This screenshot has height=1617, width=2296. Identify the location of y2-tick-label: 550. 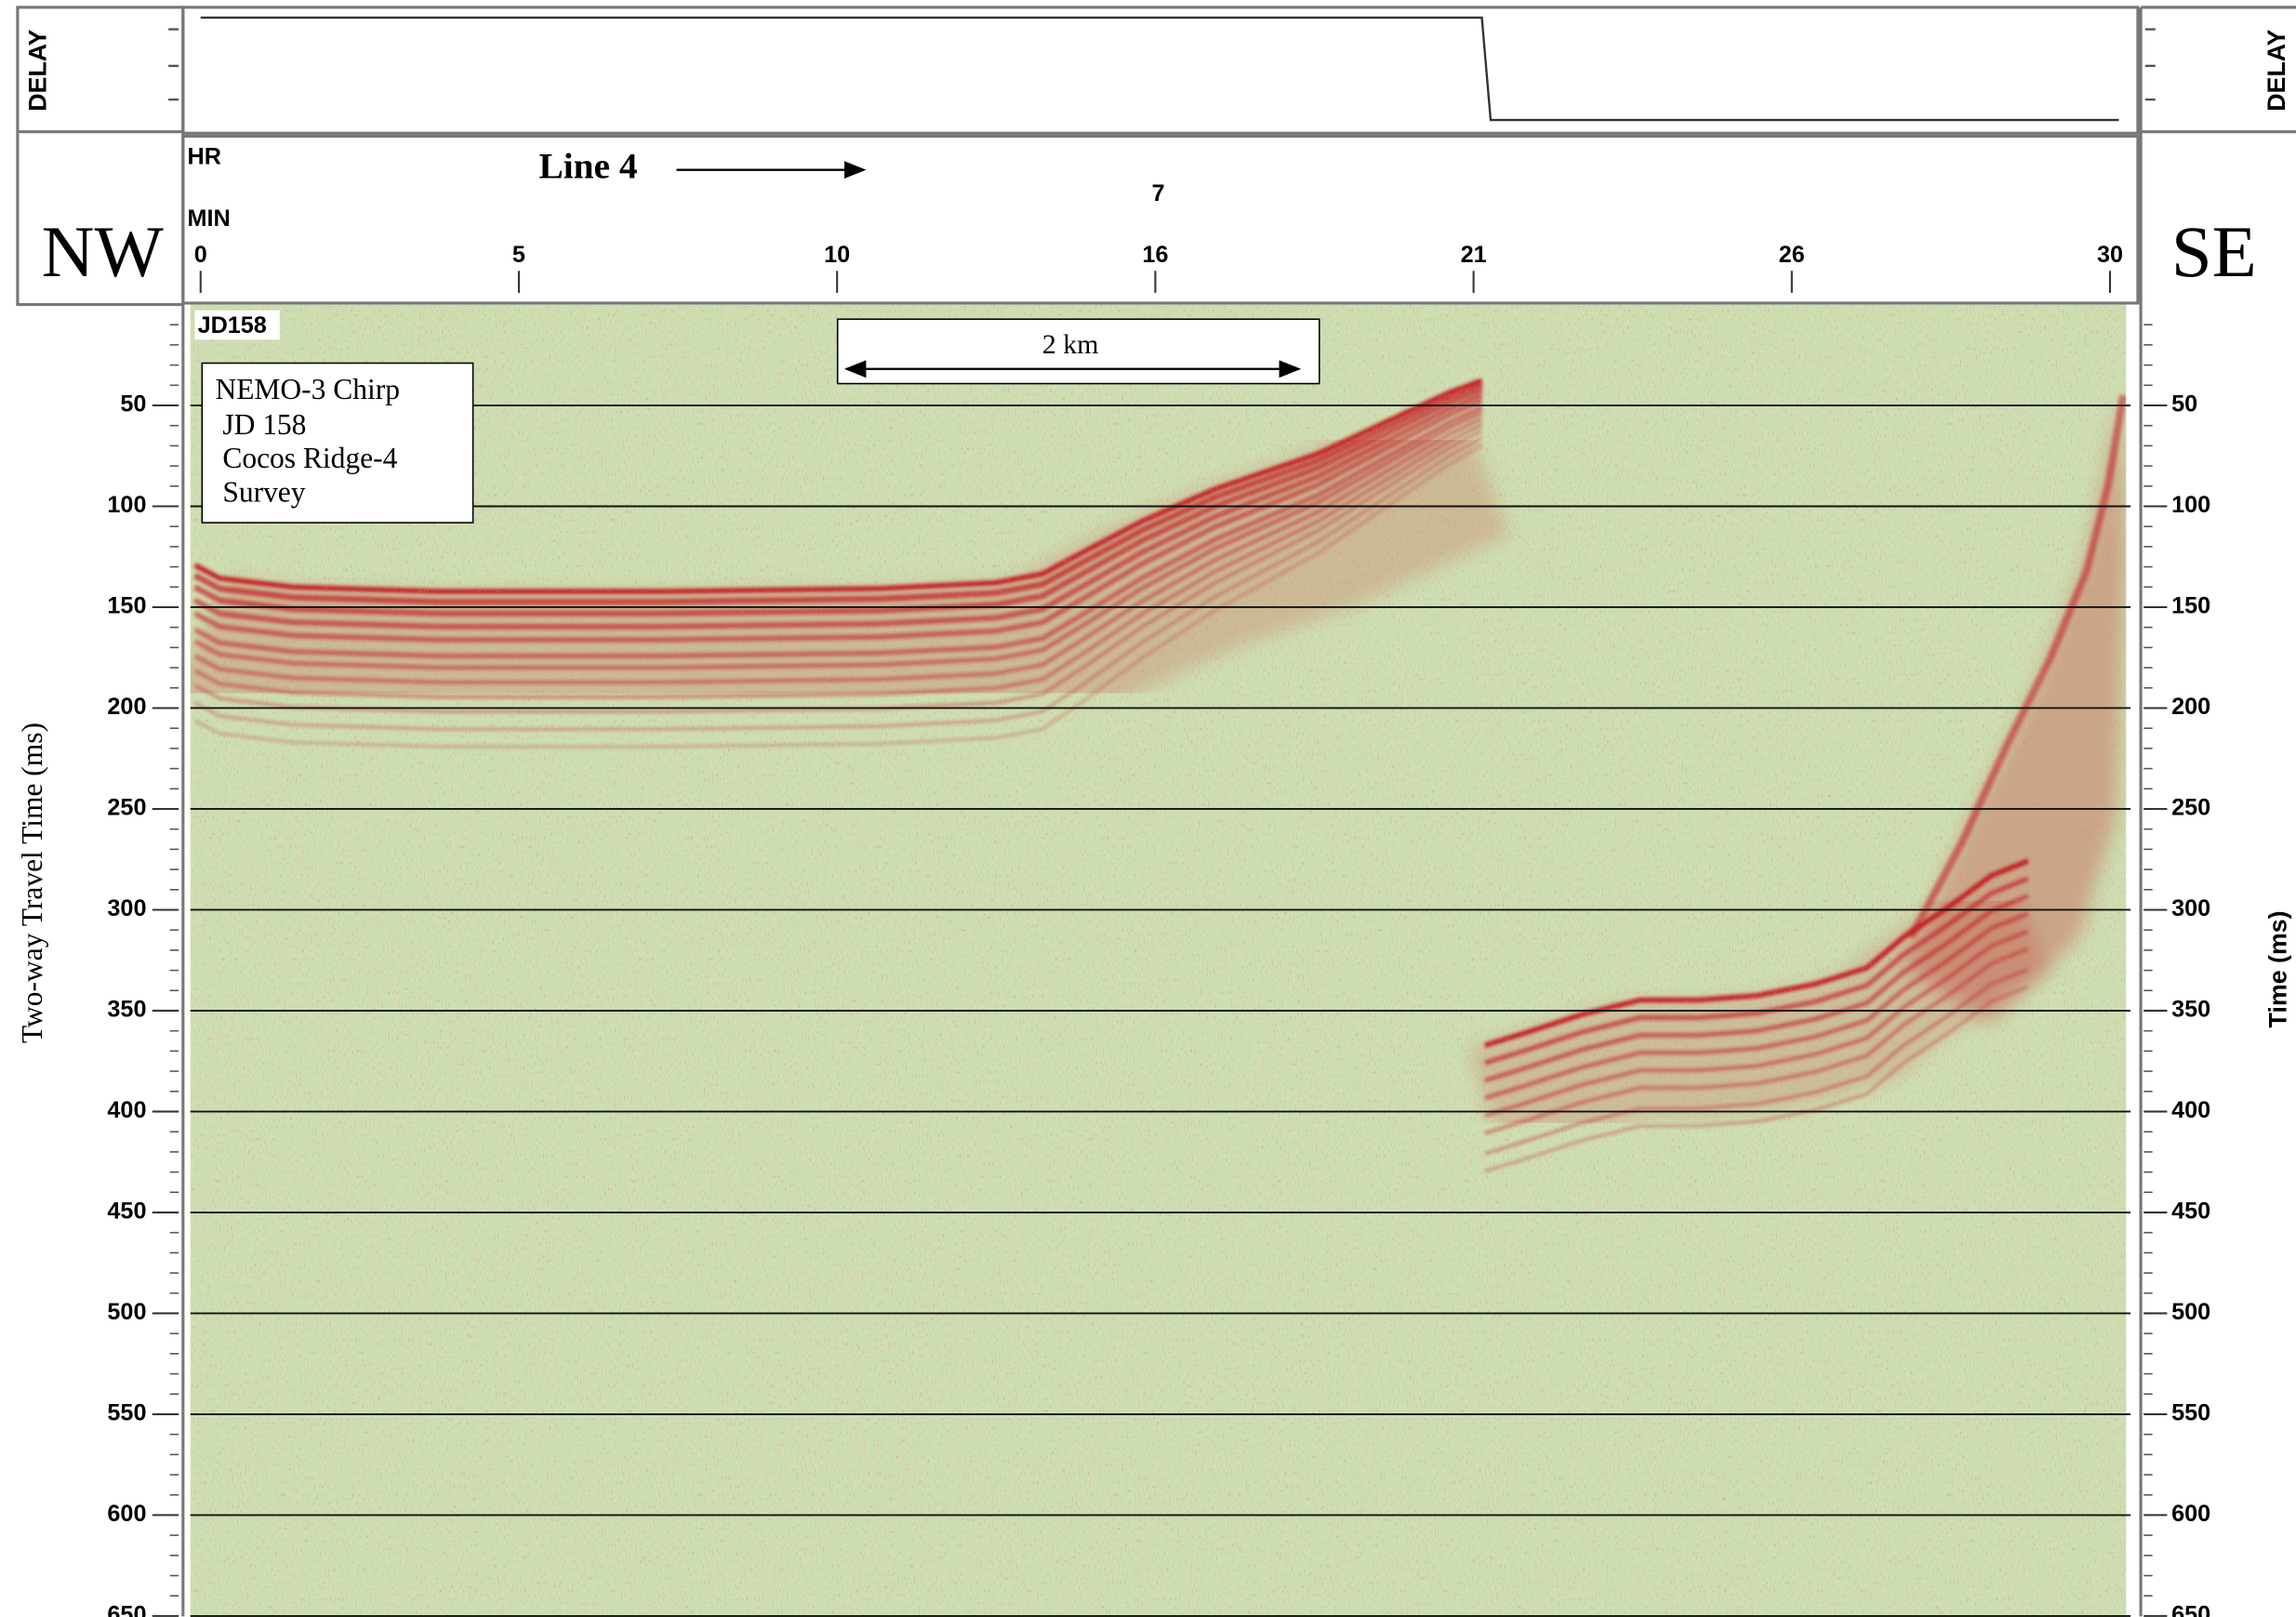
(2190, 1413).